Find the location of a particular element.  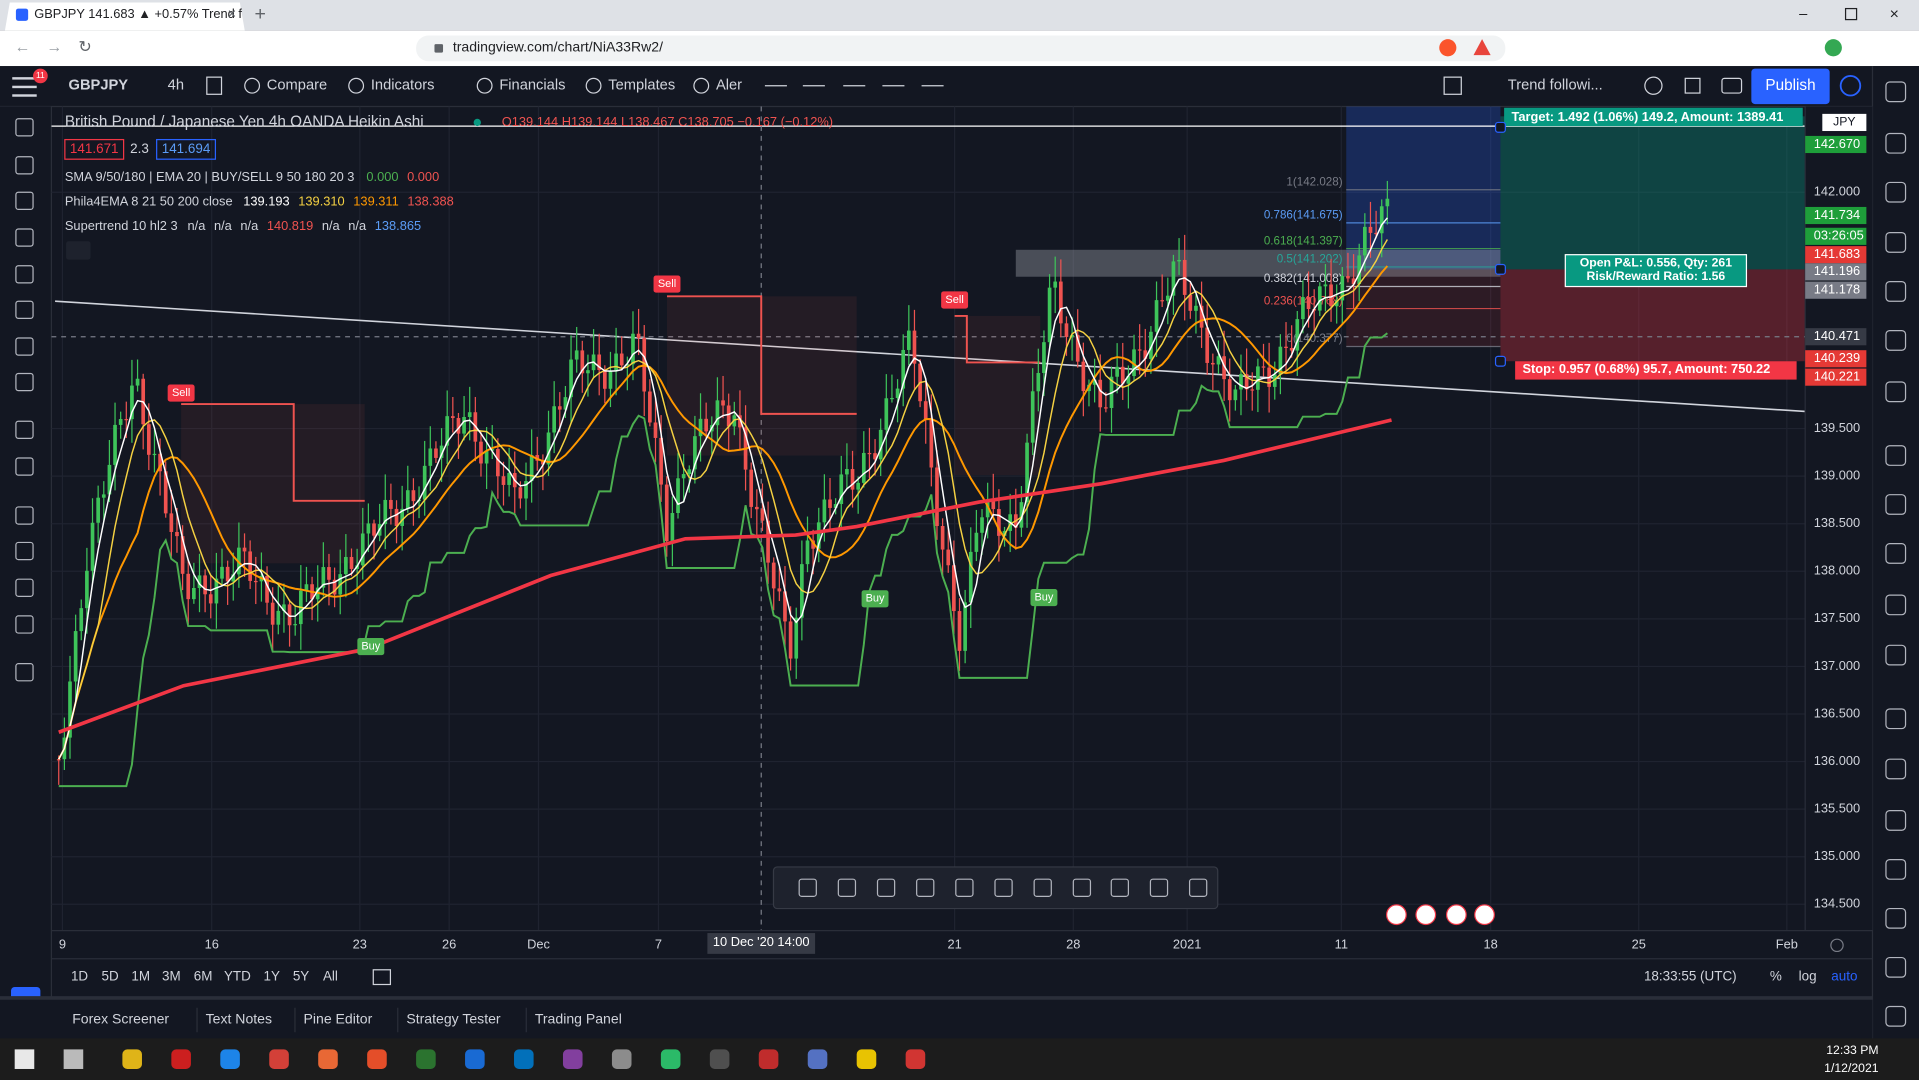

scale-option: auto is located at coordinates (1844, 976).